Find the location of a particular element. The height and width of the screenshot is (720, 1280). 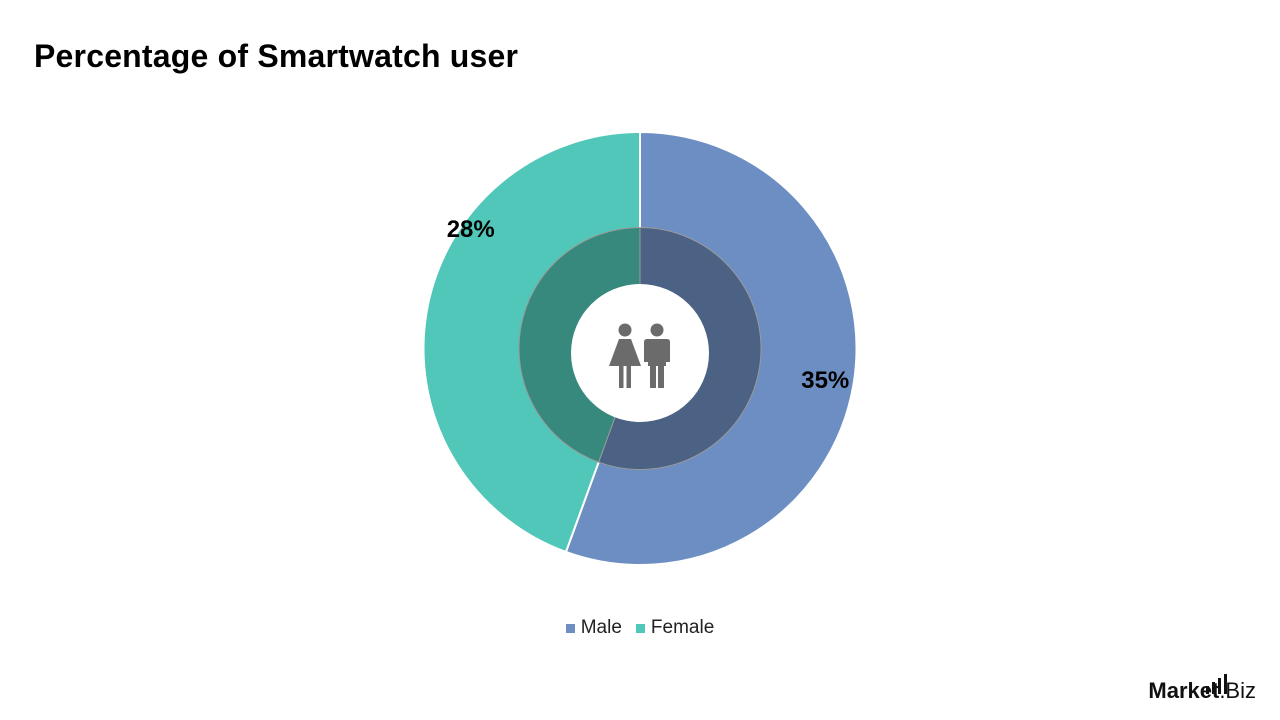

legend-swatch-female is located at coordinates (640, 628).